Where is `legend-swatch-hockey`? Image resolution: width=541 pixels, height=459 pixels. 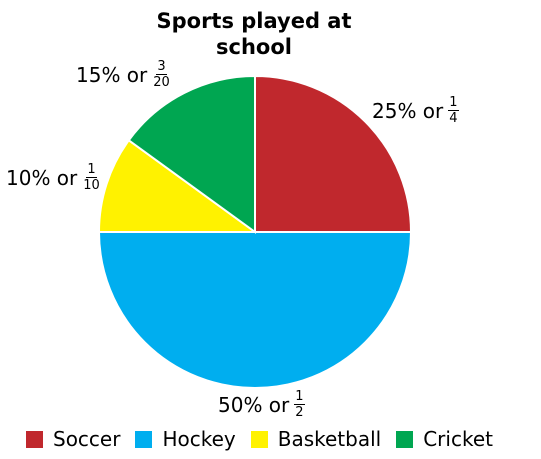 legend-swatch-hockey is located at coordinates (144, 439).